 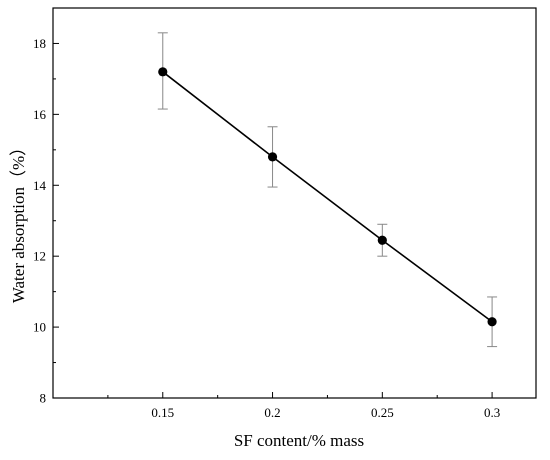 What do you see at coordinates (18, 221) in the screenshot?
I see `y-axis-title: Water absorption（%）` at bounding box center [18, 221].